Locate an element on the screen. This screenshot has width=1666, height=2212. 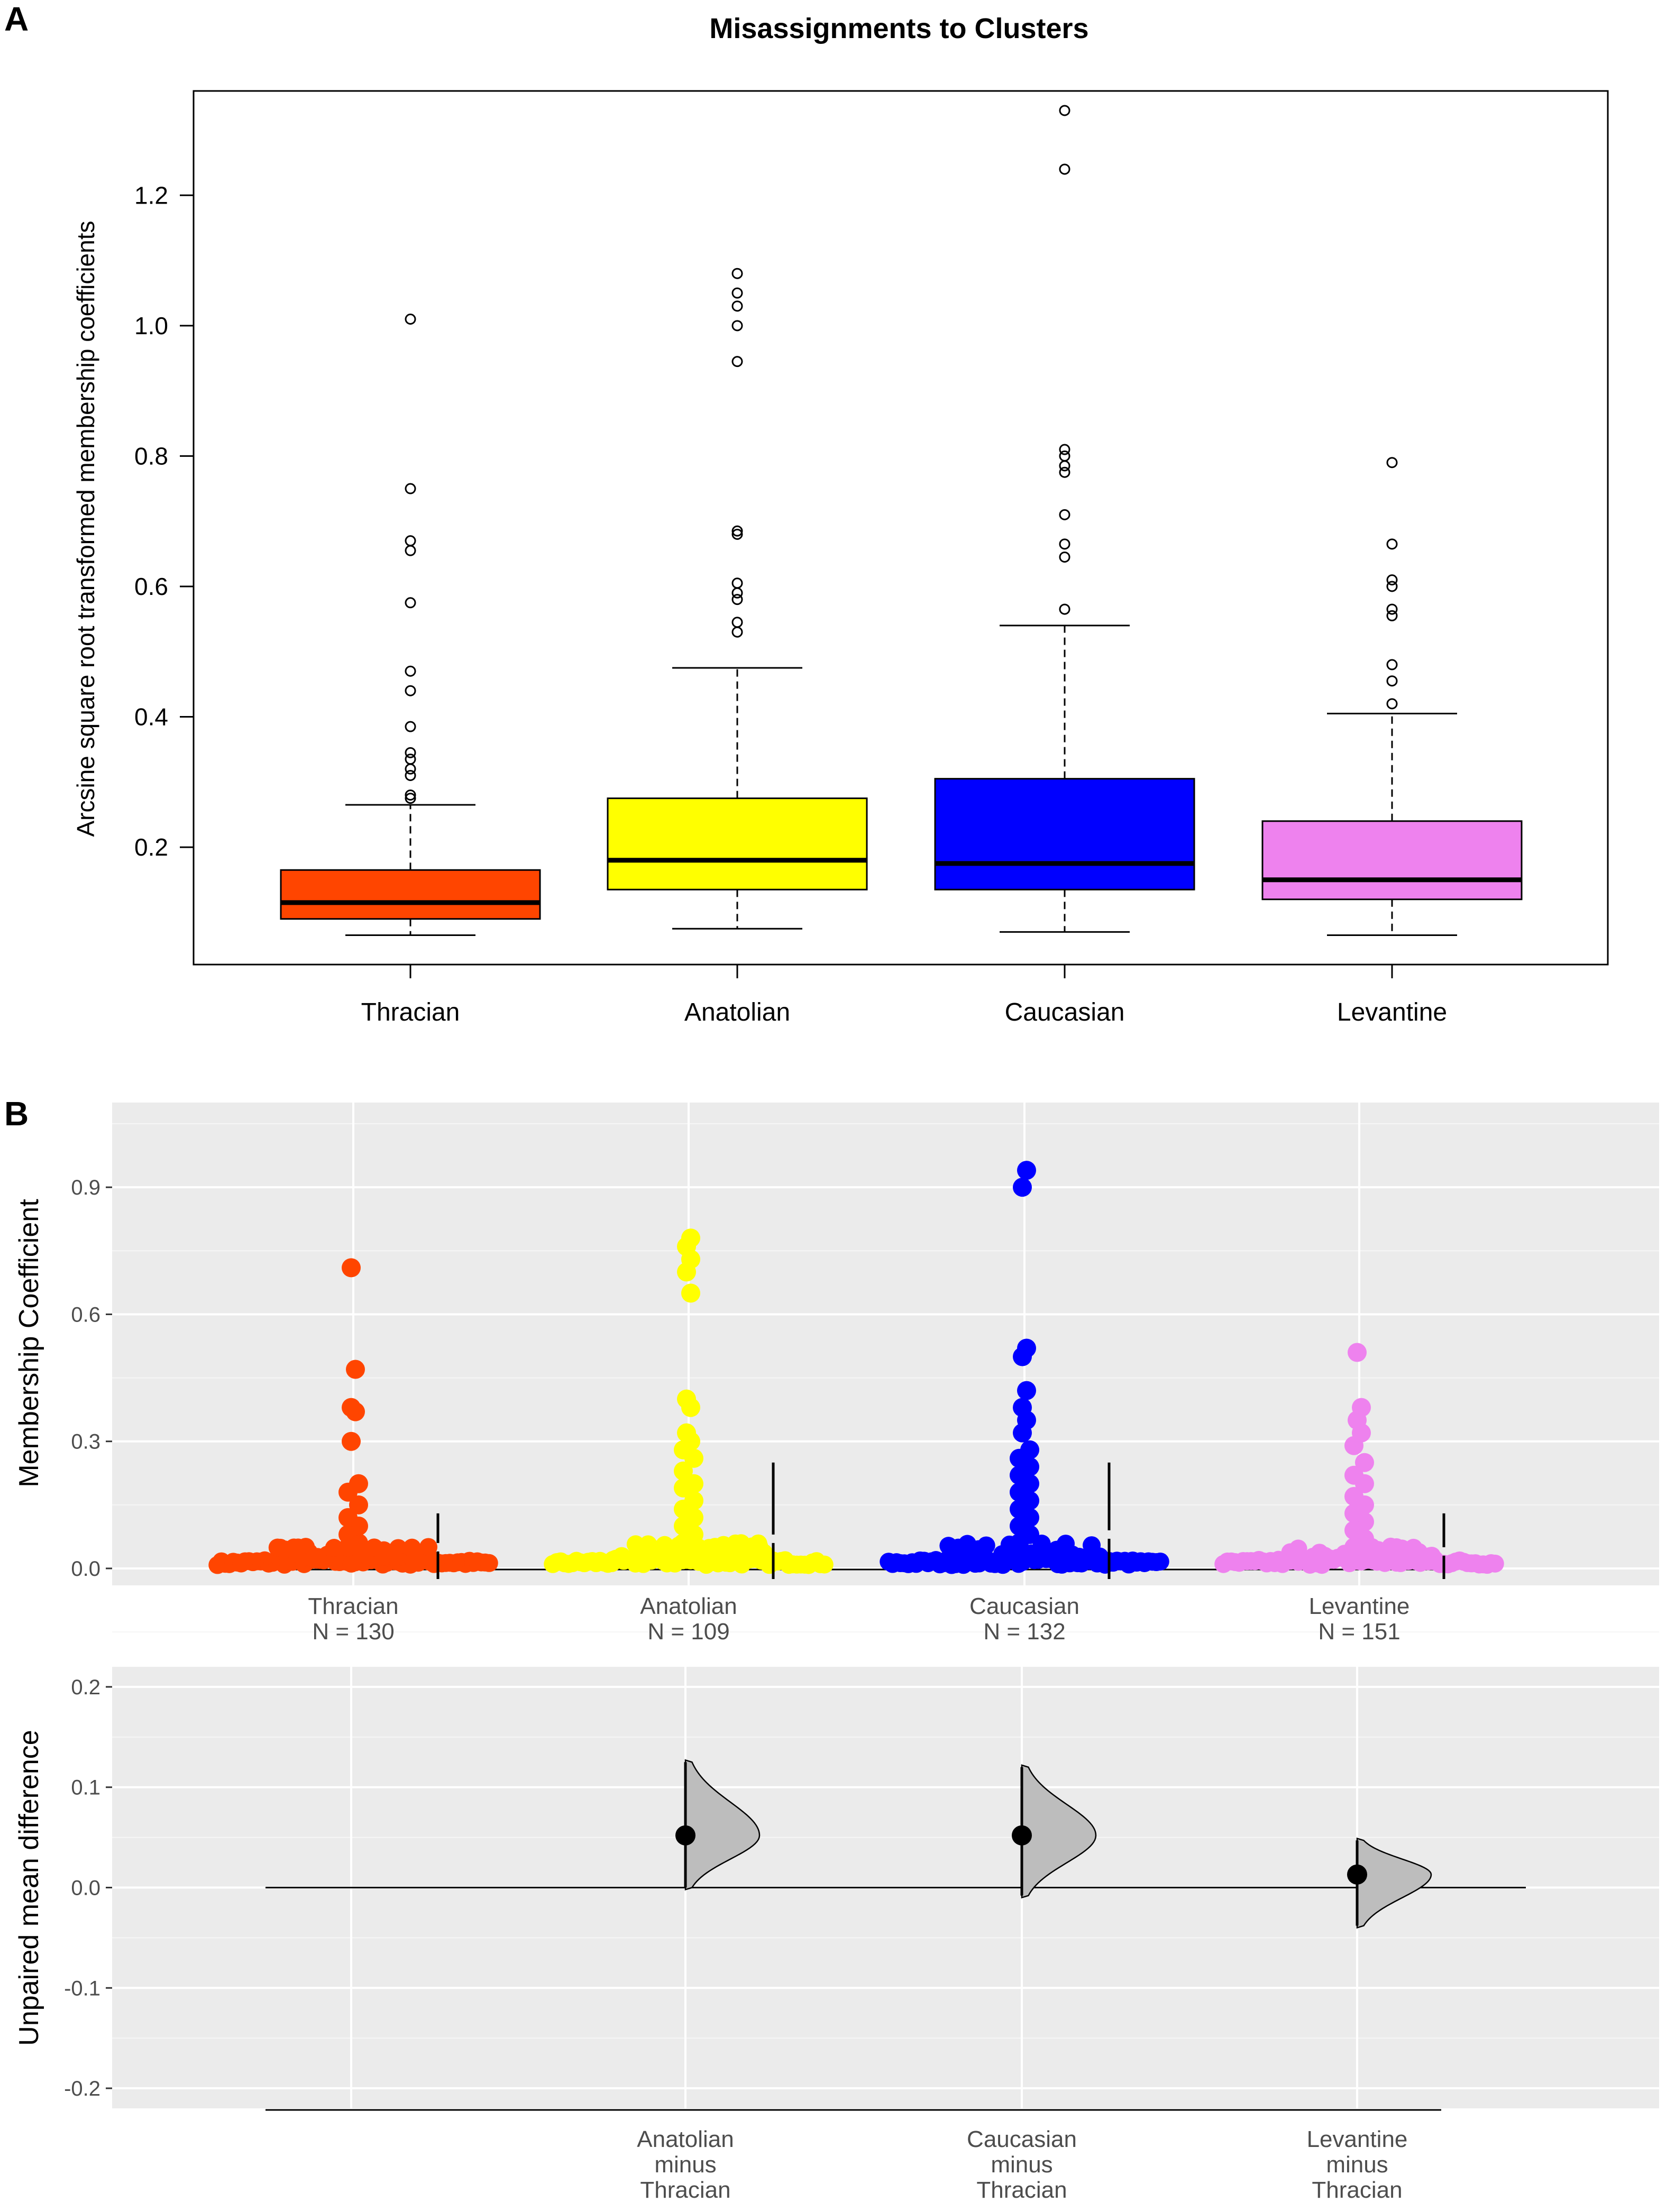
bootstrap-distribution is located at coordinates (1059, 1831).